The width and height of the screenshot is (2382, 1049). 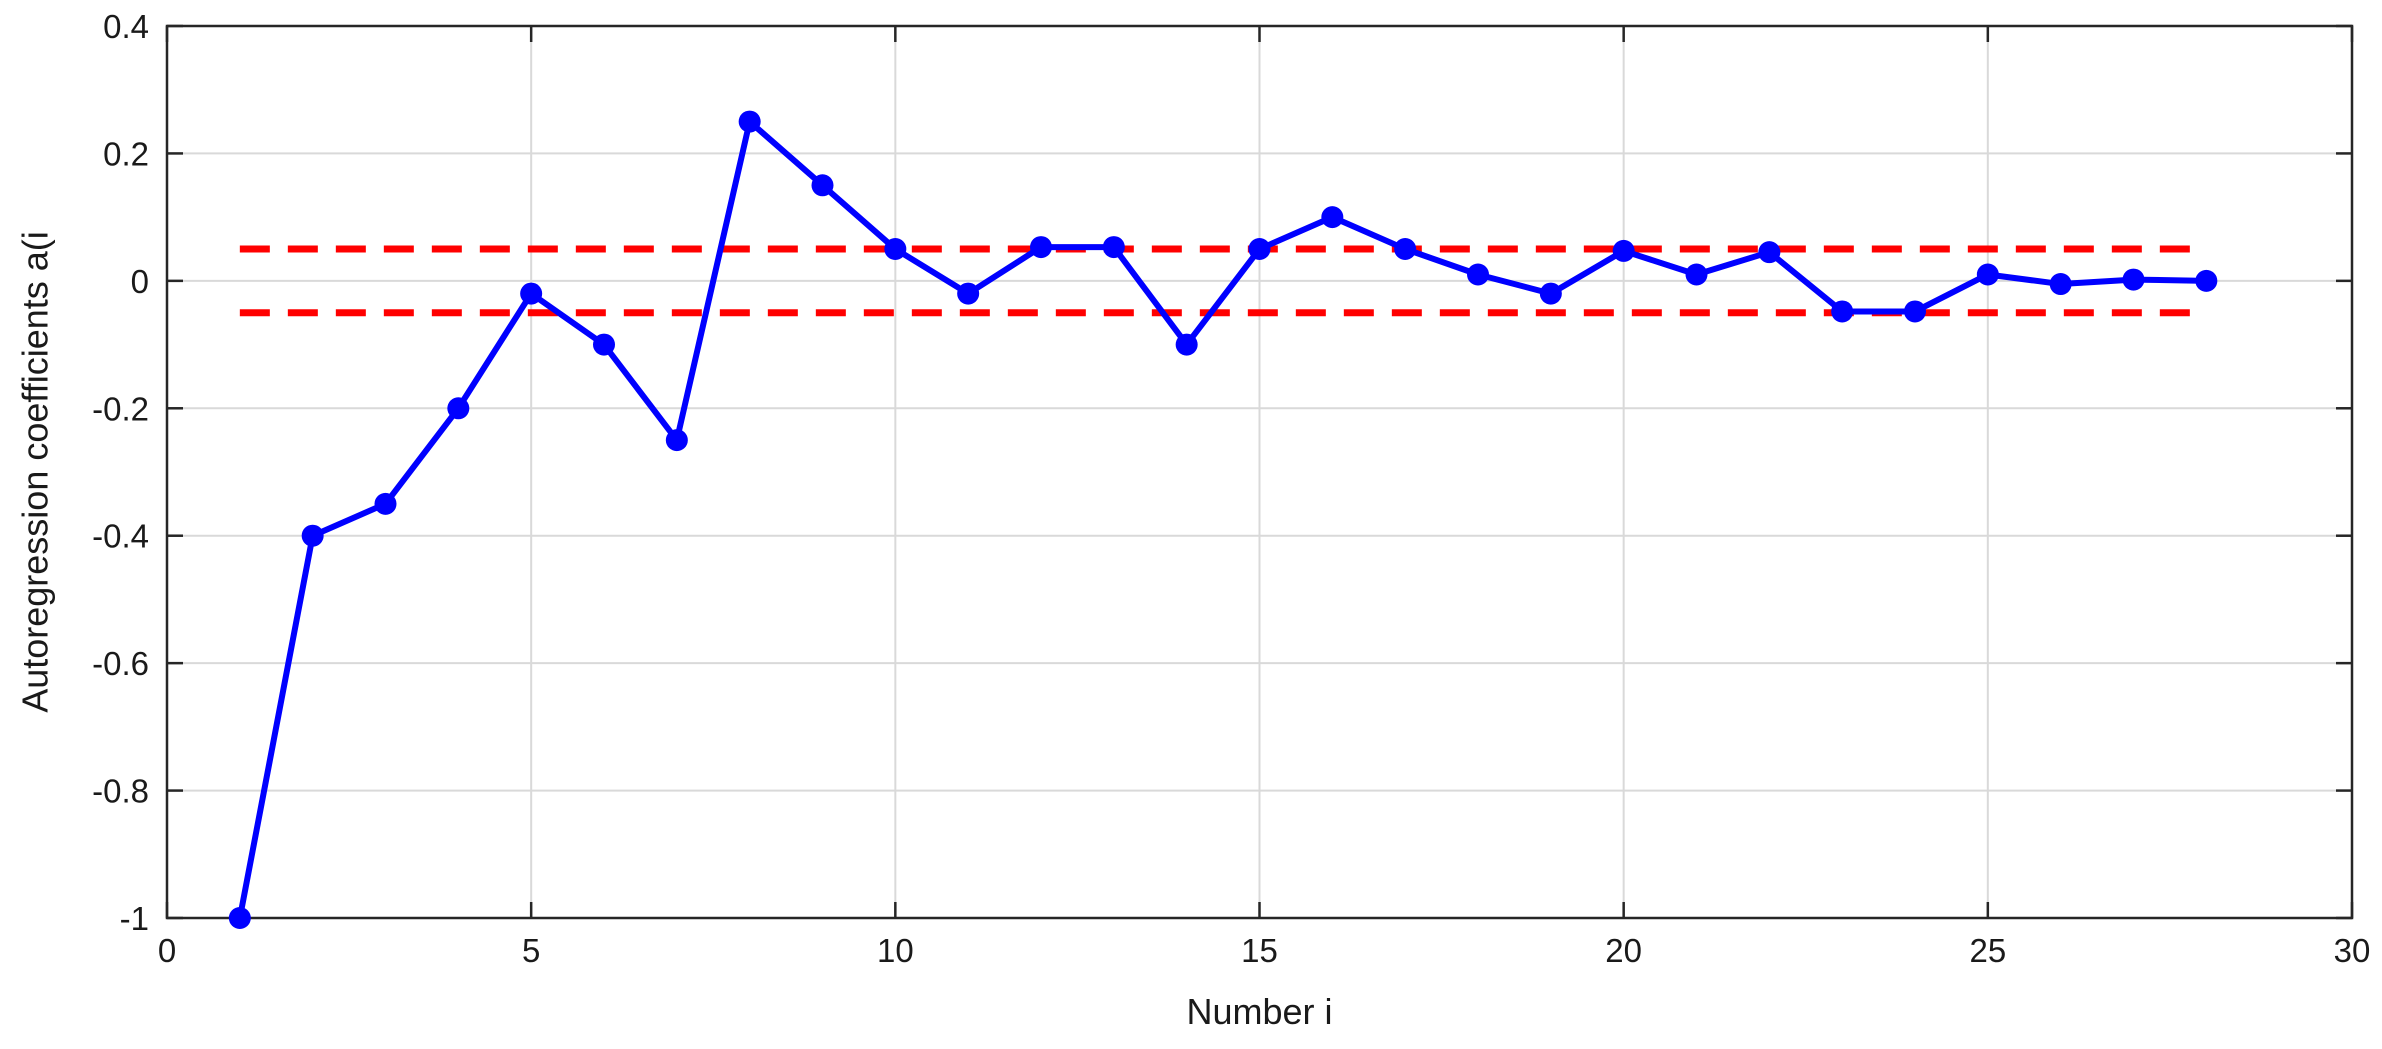 I want to click on y-tick-label: 0.4, so click(x=126, y=26).